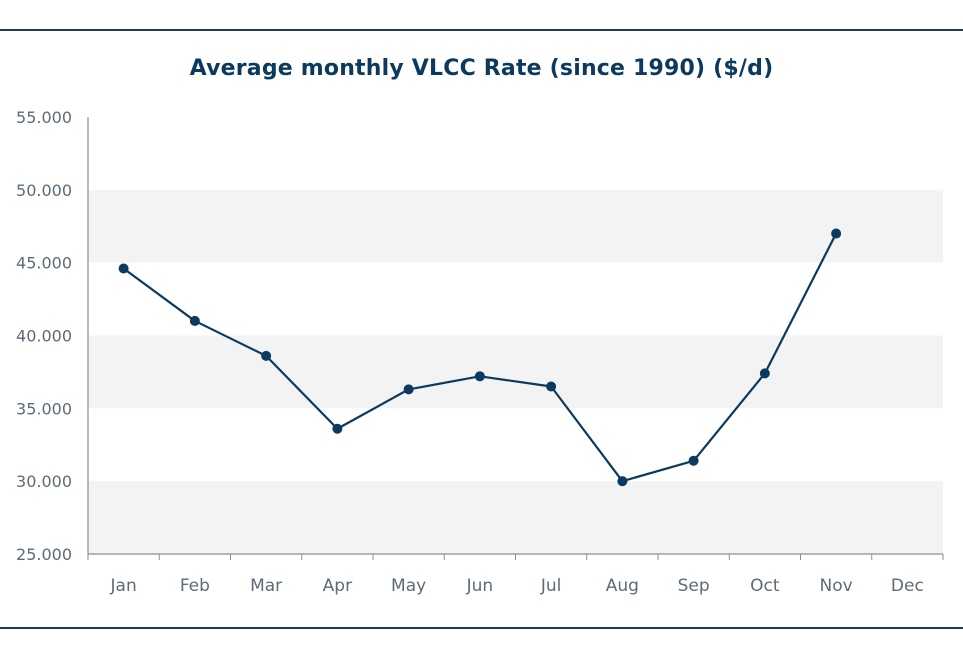  What do you see at coordinates (517, 586) in the screenshot?
I see `x-axis-ticks: Jan Feb Mar Apr May Jun Jul Aug Sep Oct Nov Dec` at bounding box center [517, 586].